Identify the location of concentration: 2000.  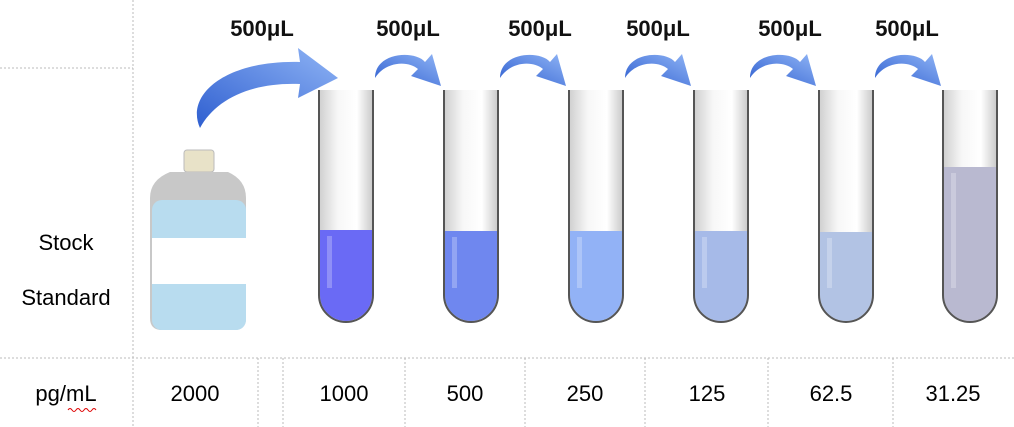
(195, 393).